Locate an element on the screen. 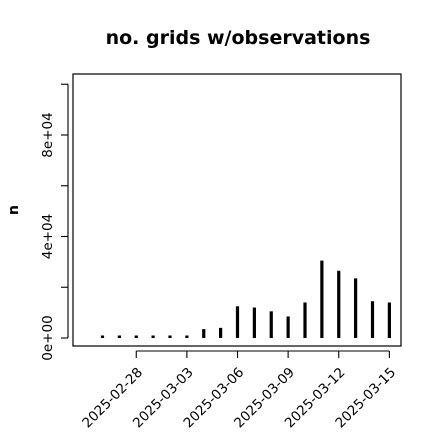  y-tick-label: 0e+00 is located at coordinates (48, 337).